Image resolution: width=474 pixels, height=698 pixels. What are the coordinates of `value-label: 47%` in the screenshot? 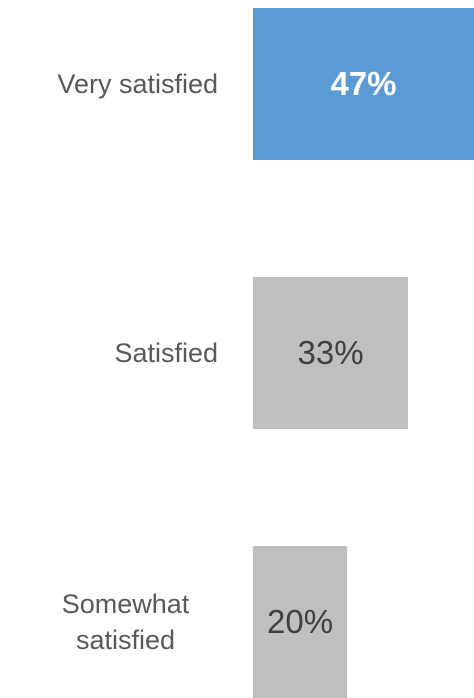 It's located at (363, 83).